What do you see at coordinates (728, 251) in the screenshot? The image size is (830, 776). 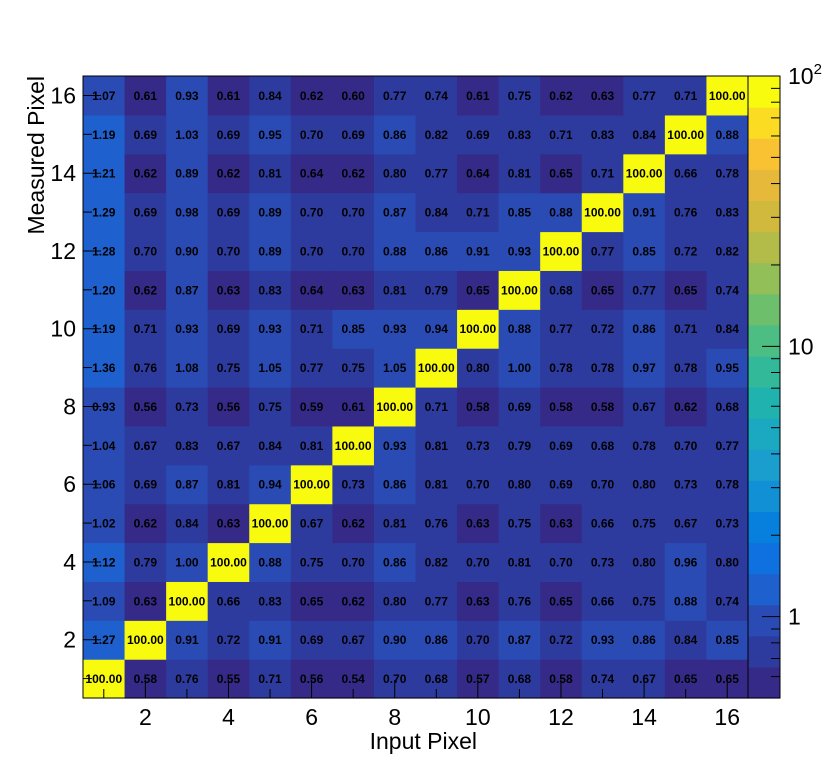 I see `cell-value-label: 0.82` at bounding box center [728, 251].